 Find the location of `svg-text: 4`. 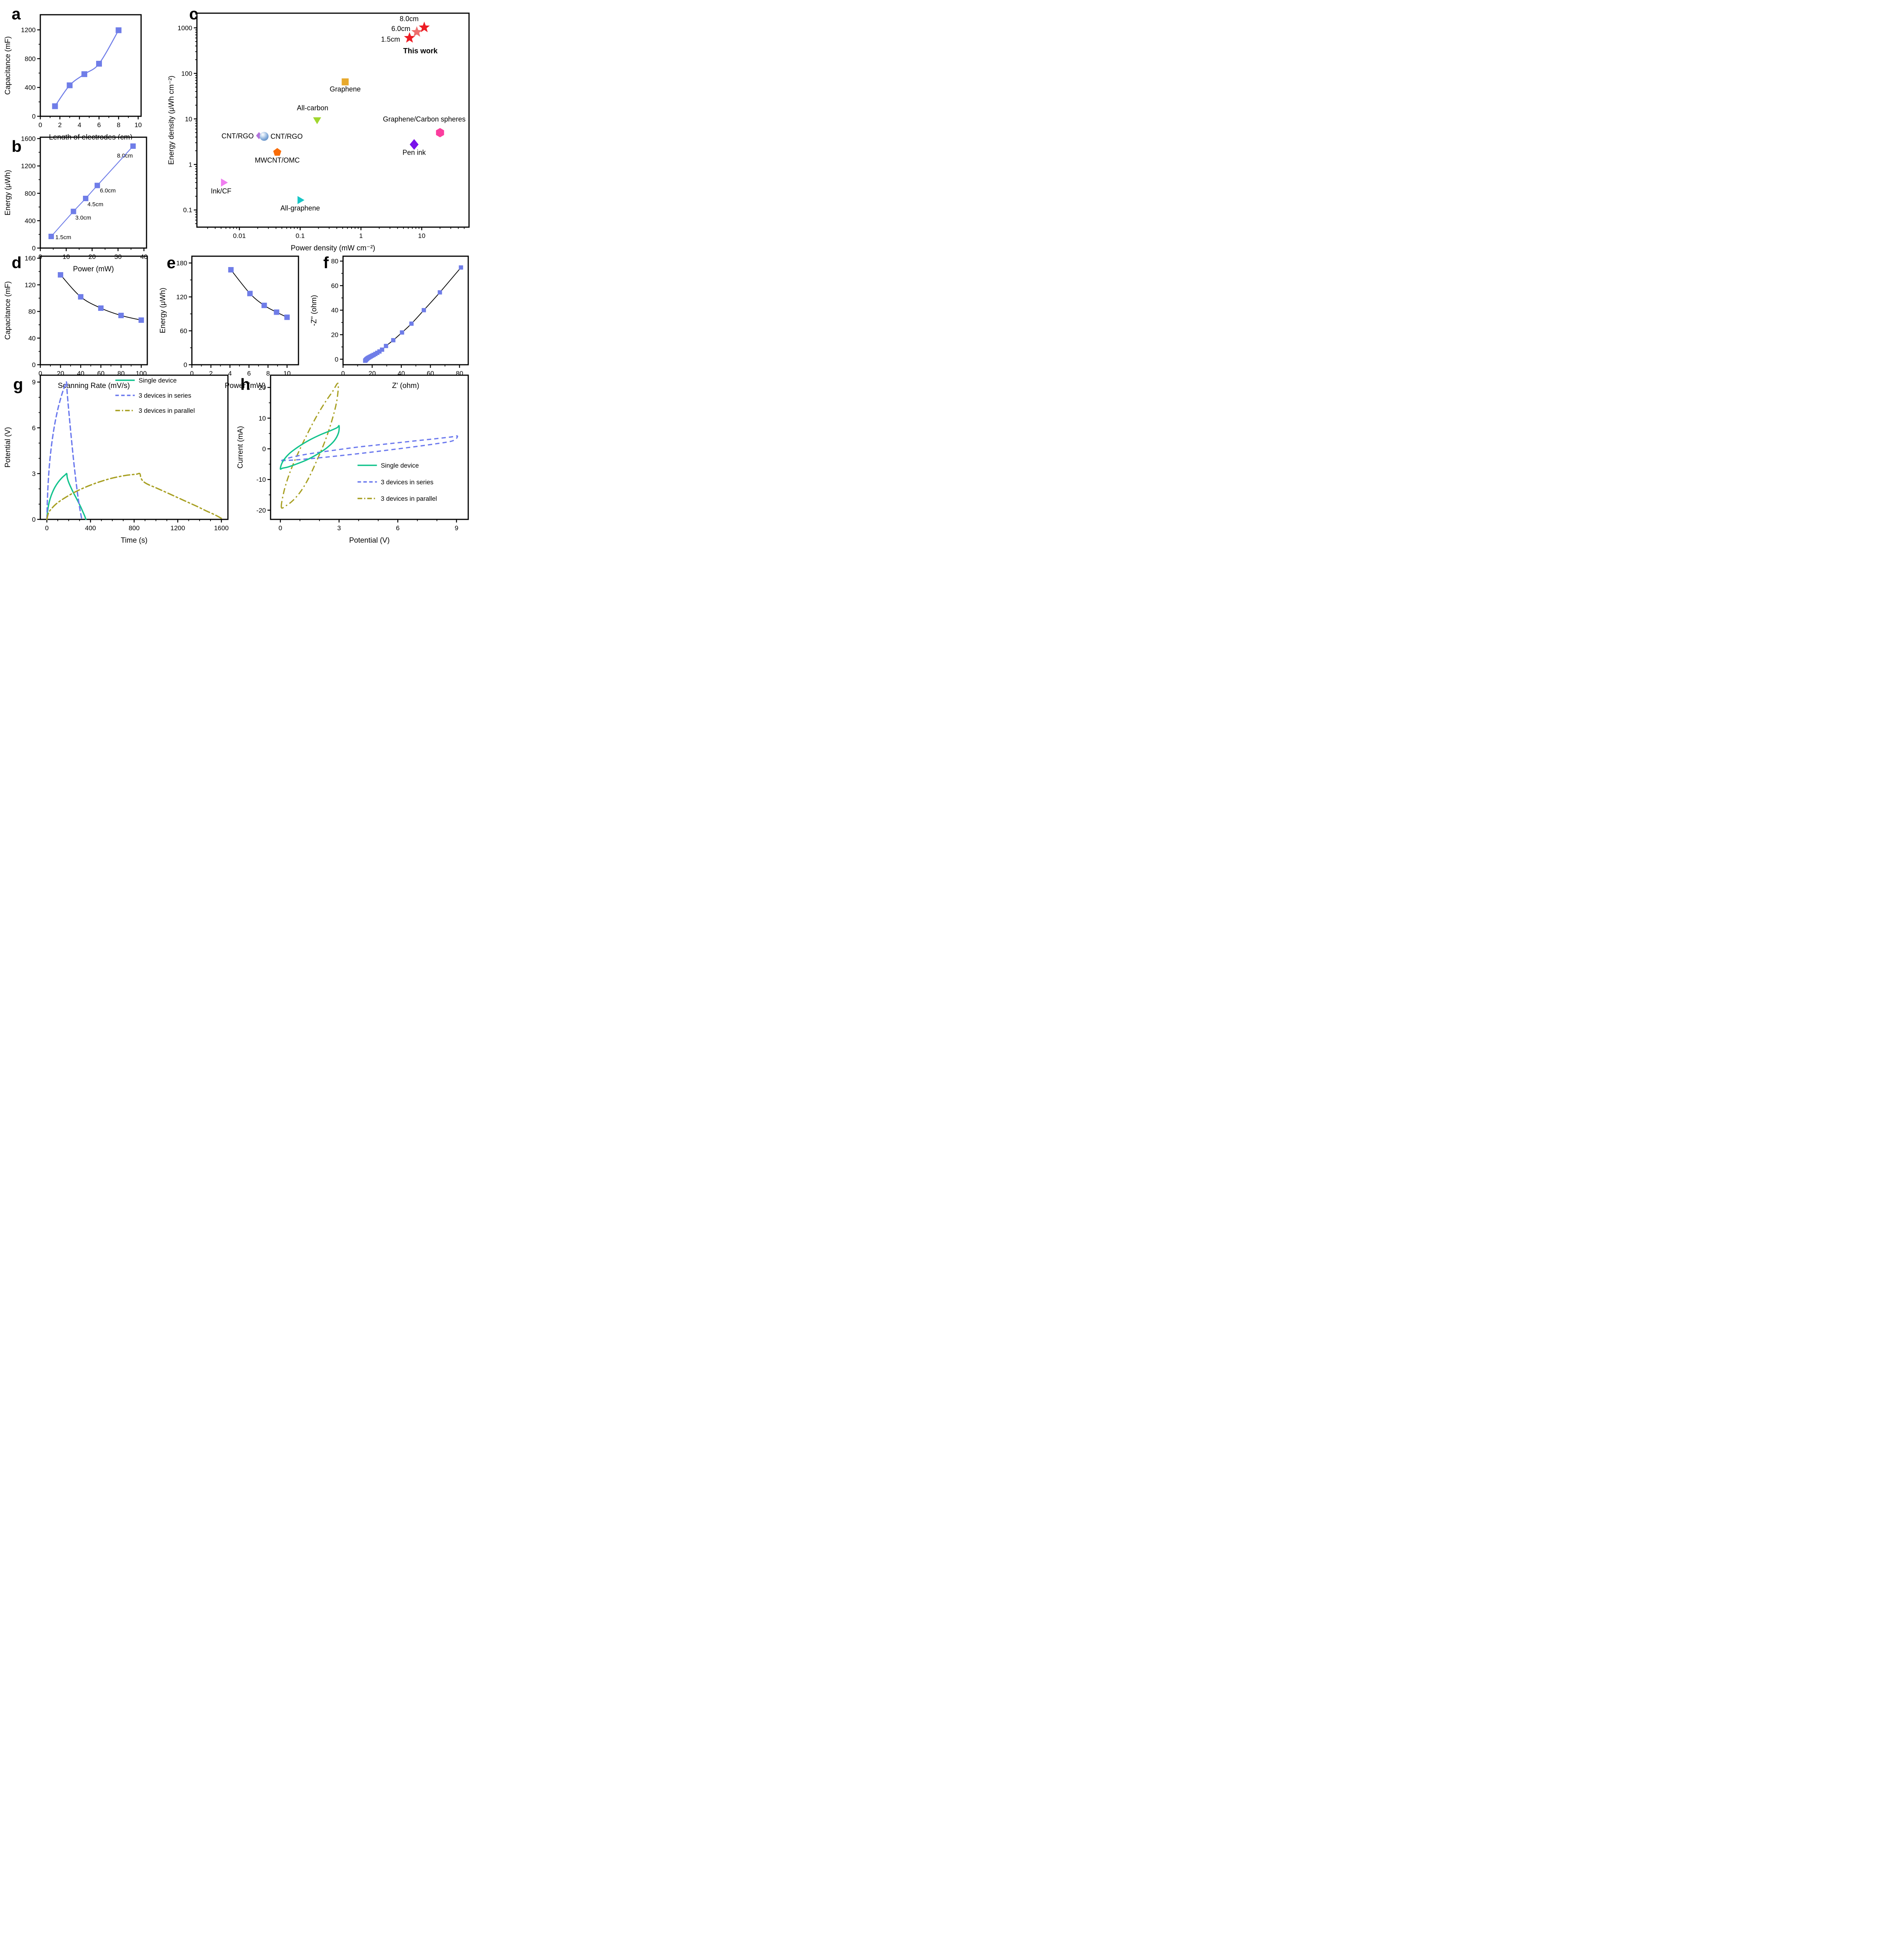

svg-text: 4 is located at coordinates (229, 374).